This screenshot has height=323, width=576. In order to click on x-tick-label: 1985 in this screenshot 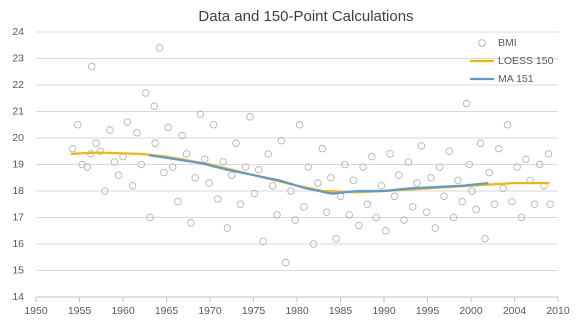, I will do `click(341, 311)`.